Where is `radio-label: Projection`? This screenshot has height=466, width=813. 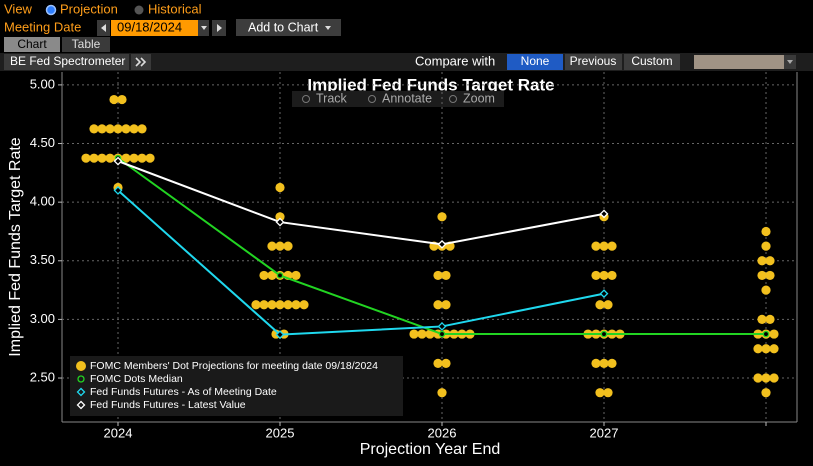 radio-label: Projection is located at coordinates (89, 8).